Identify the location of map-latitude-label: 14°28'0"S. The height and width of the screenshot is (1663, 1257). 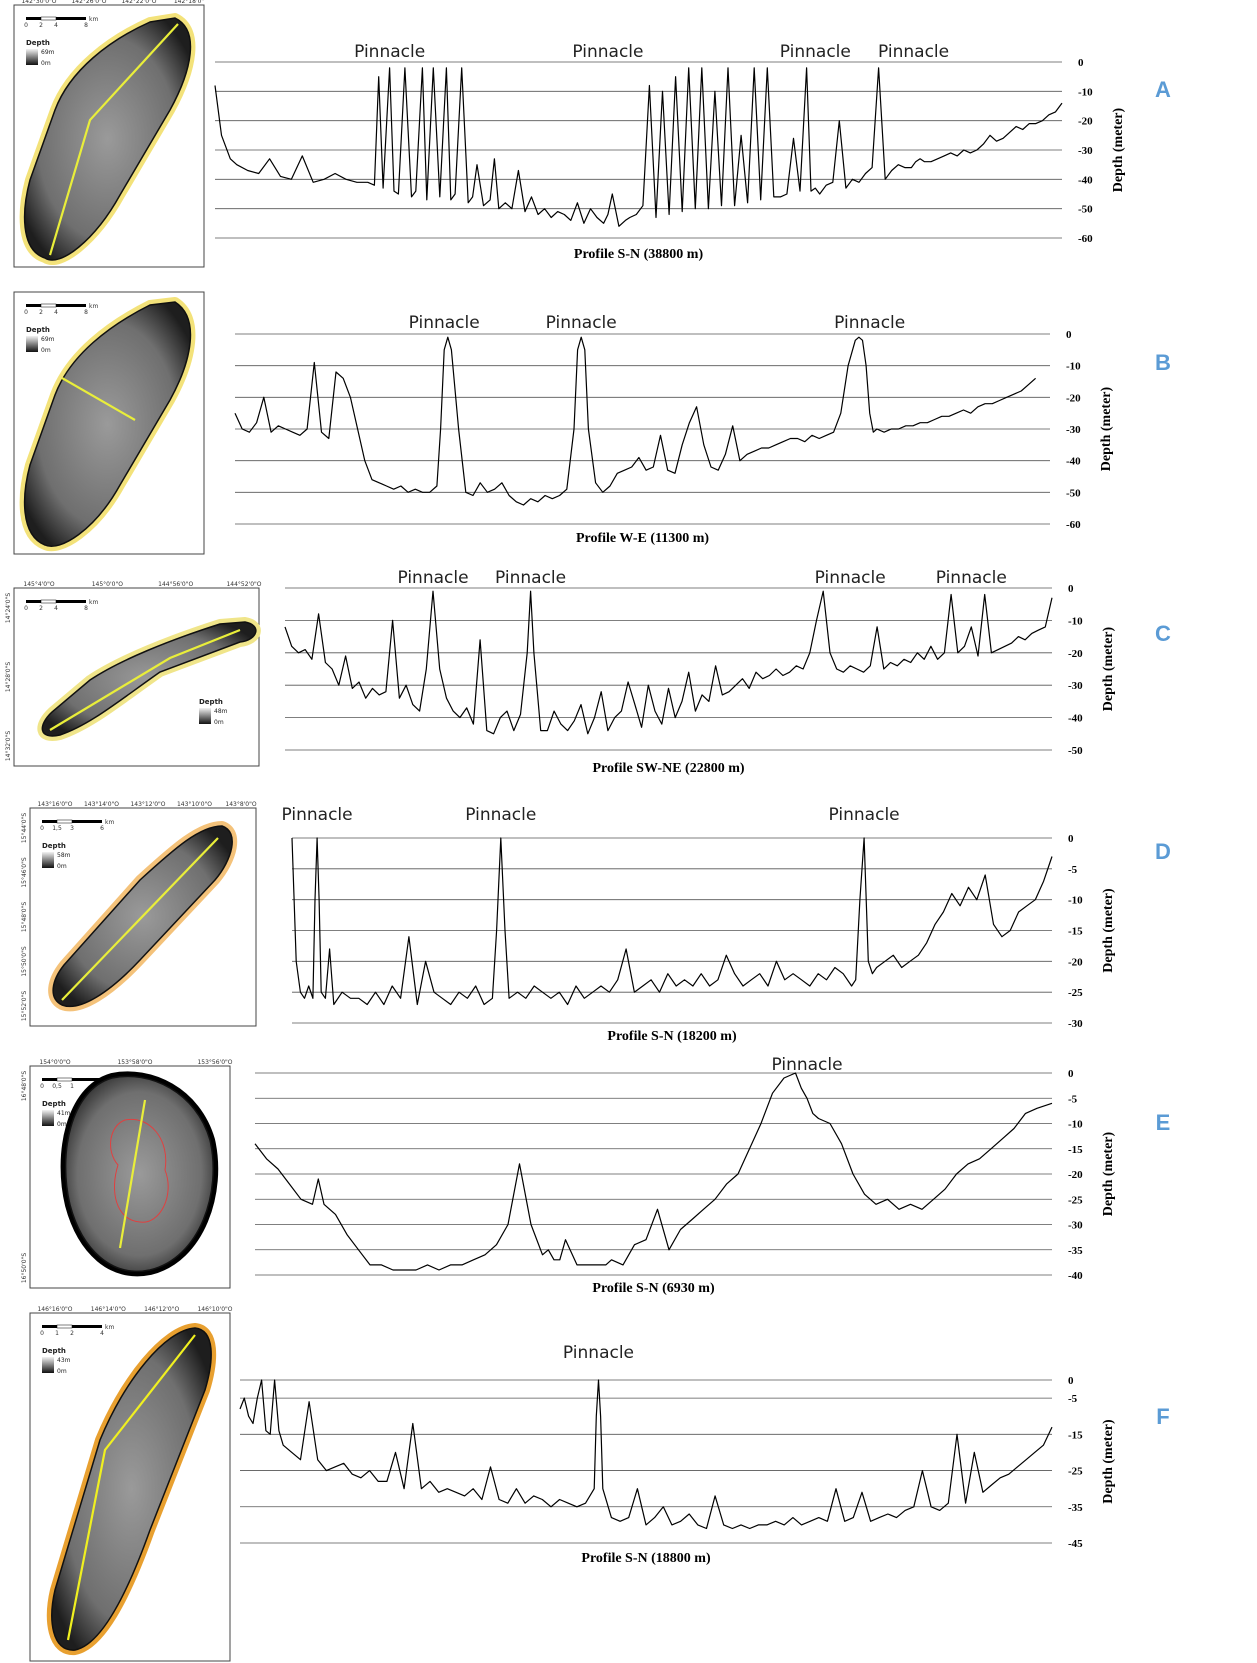
(8, 677).